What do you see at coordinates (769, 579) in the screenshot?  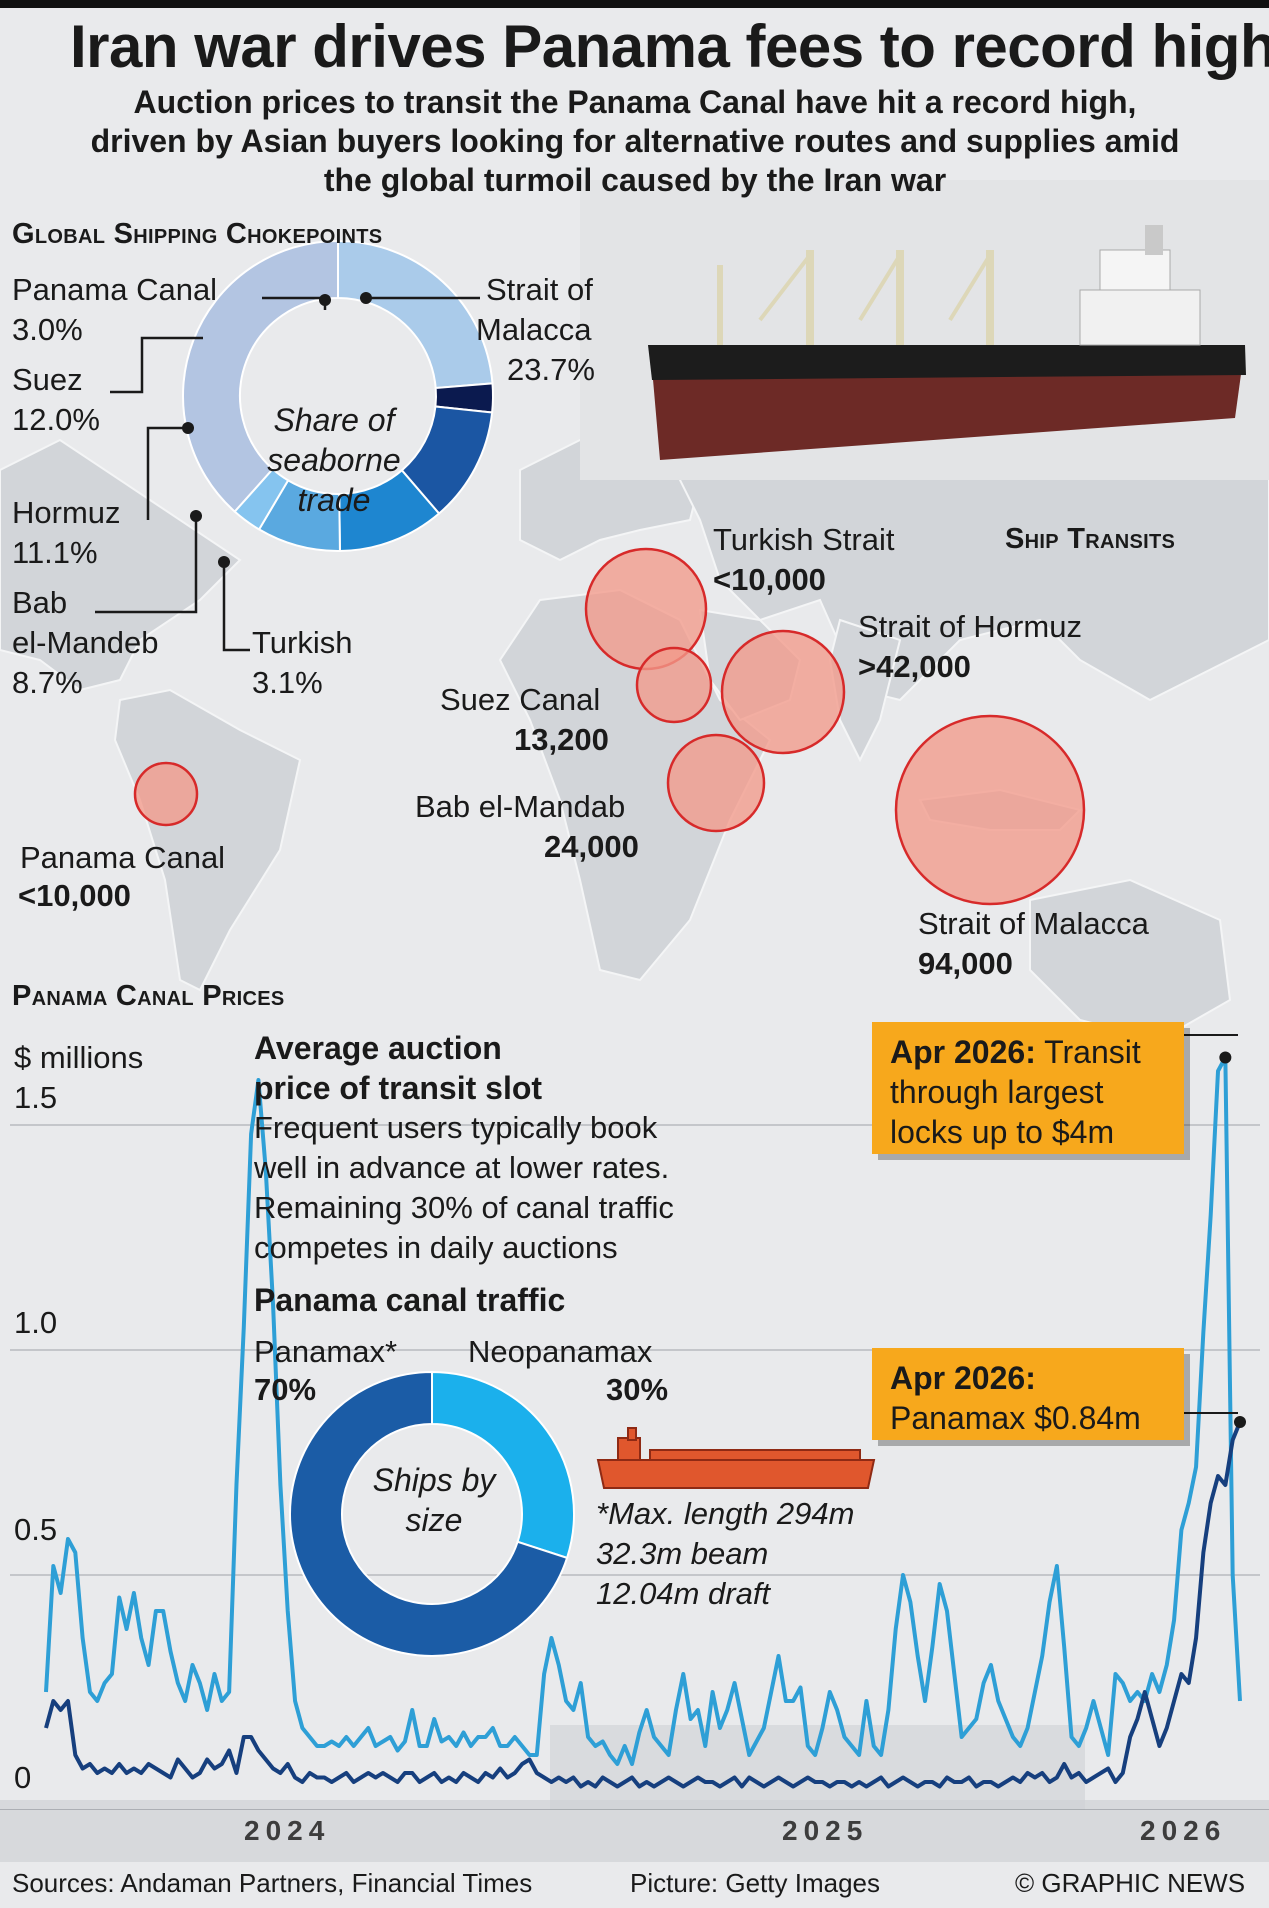 I see `transit-value-turkish: <10,000` at bounding box center [769, 579].